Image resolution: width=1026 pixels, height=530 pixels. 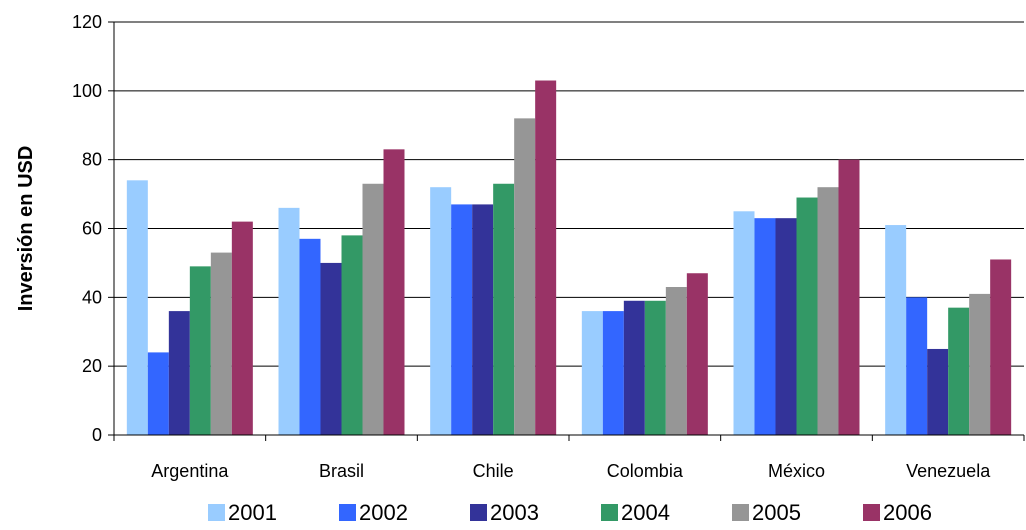 What do you see at coordinates (483, 319) in the screenshot?
I see `bar-chile-2003` at bounding box center [483, 319].